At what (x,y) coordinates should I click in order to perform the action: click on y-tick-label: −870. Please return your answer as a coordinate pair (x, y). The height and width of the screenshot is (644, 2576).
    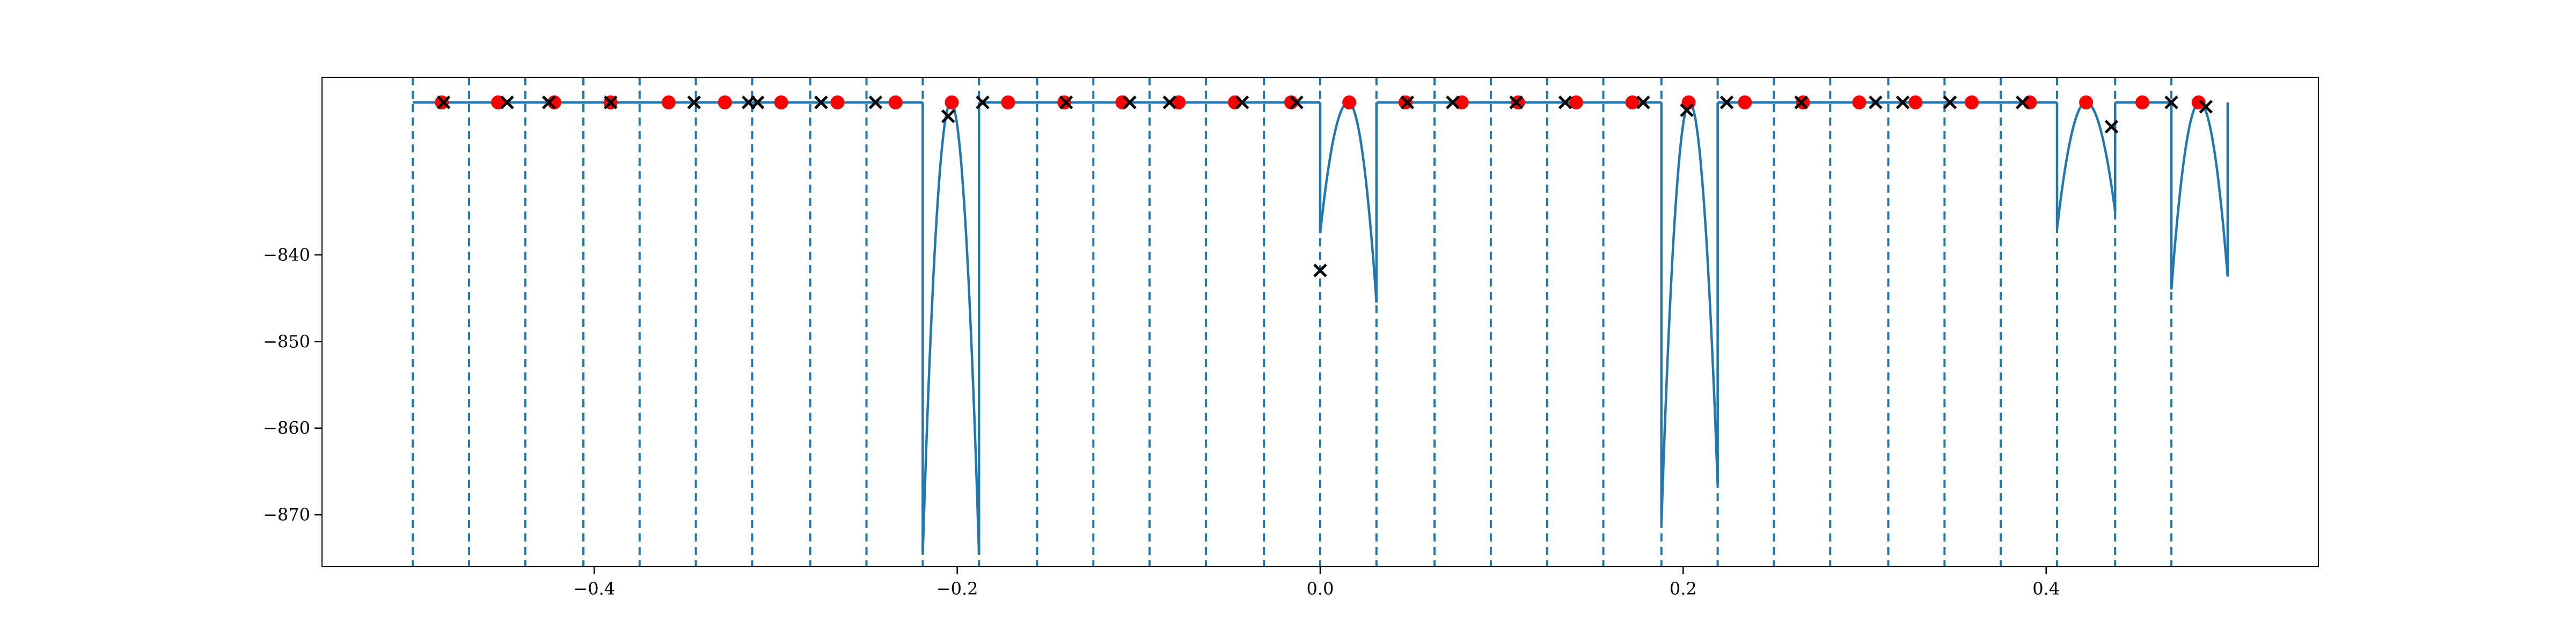
    Looking at the image, I should click on (286, 514).